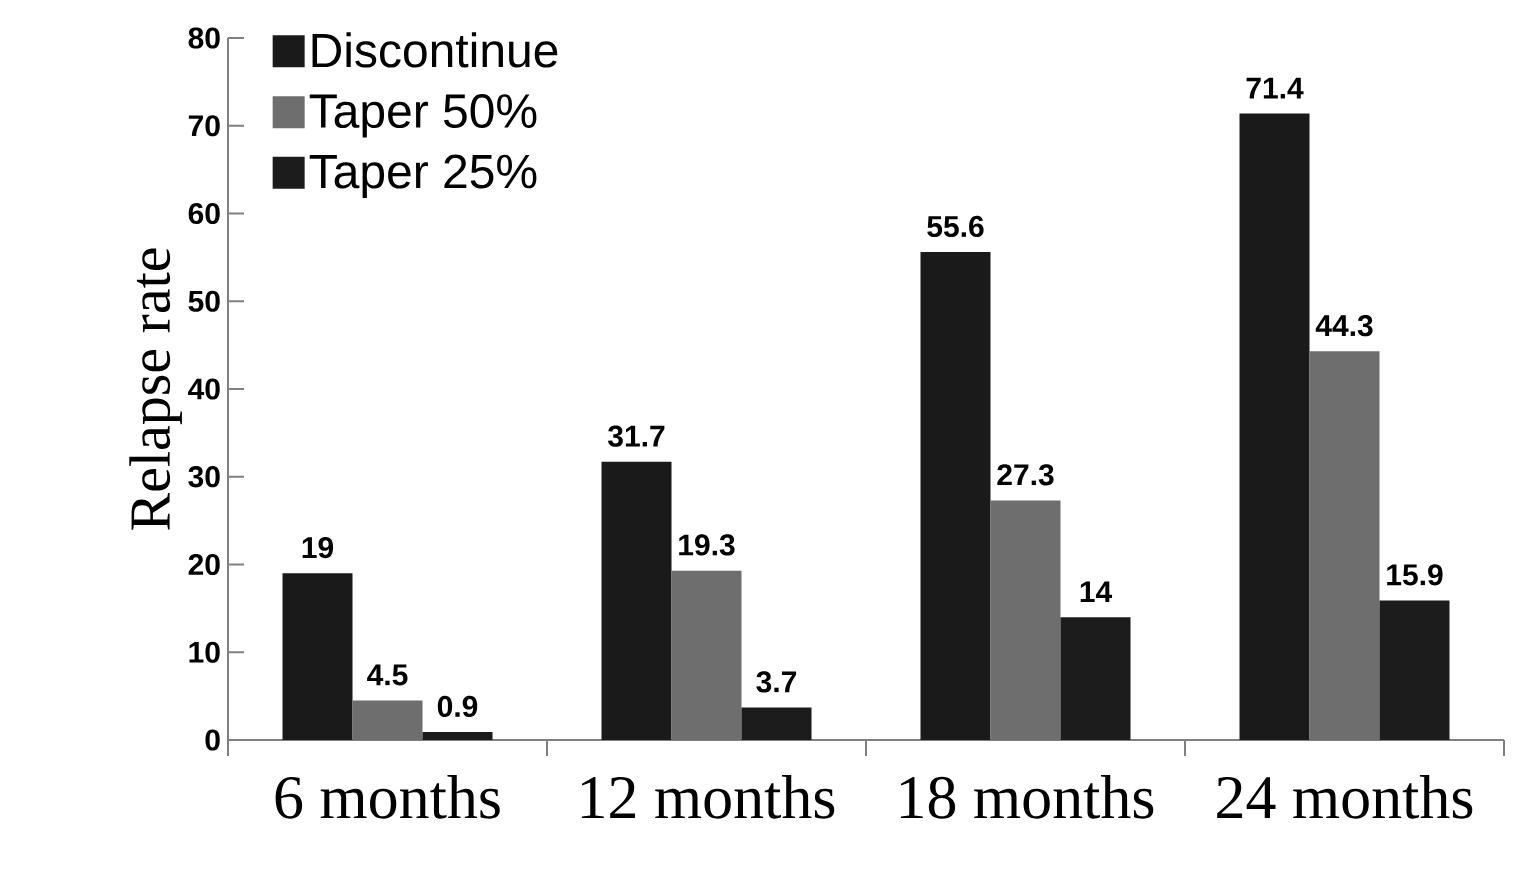  Describe the element at coordinates (435, 50) in the screenshot. I see `legend-label: Discontinue` at that location.